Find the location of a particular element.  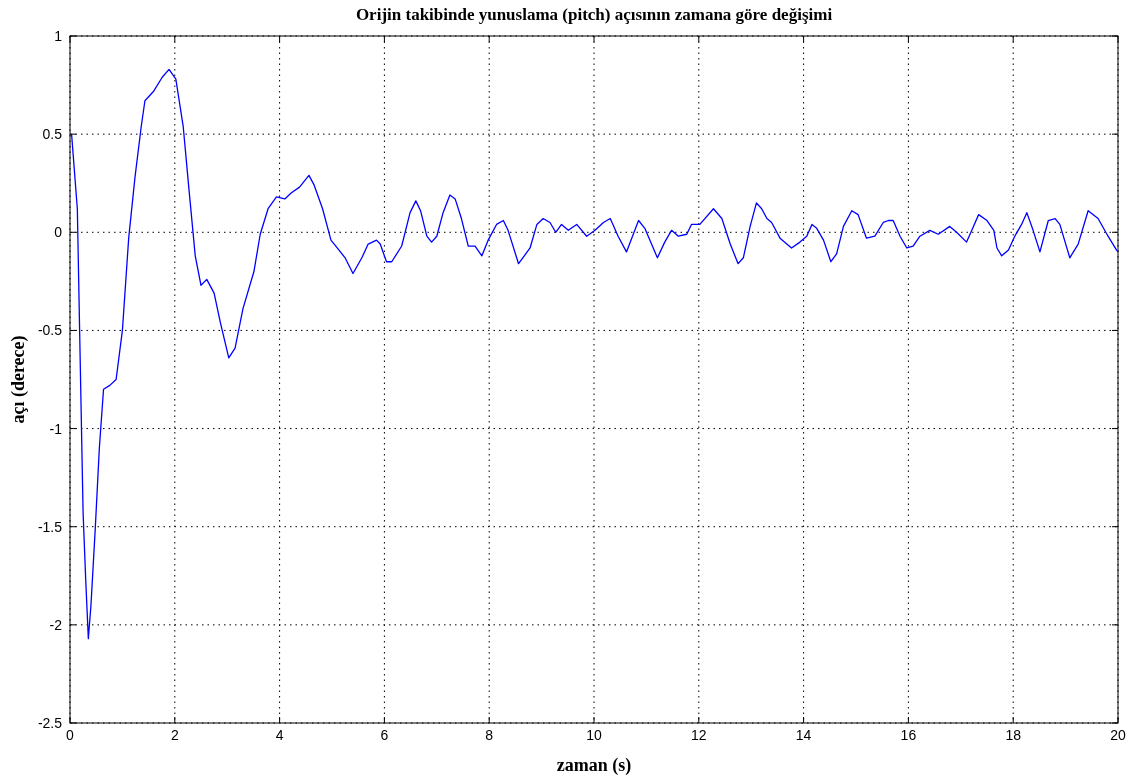

y-tick-label: -1 is located at coordinates (56, 428).